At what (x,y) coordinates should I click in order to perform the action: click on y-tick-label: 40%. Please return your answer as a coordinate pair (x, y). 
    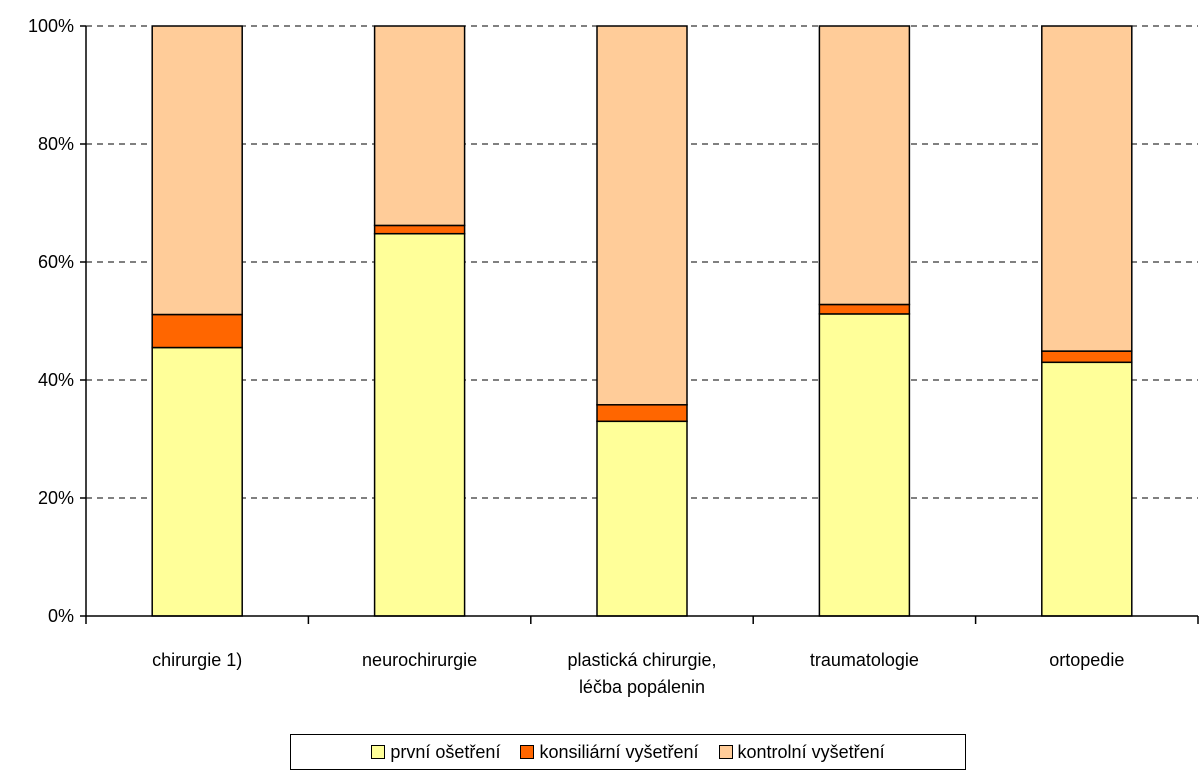
    Looking at the image, I should click on (56, 380).